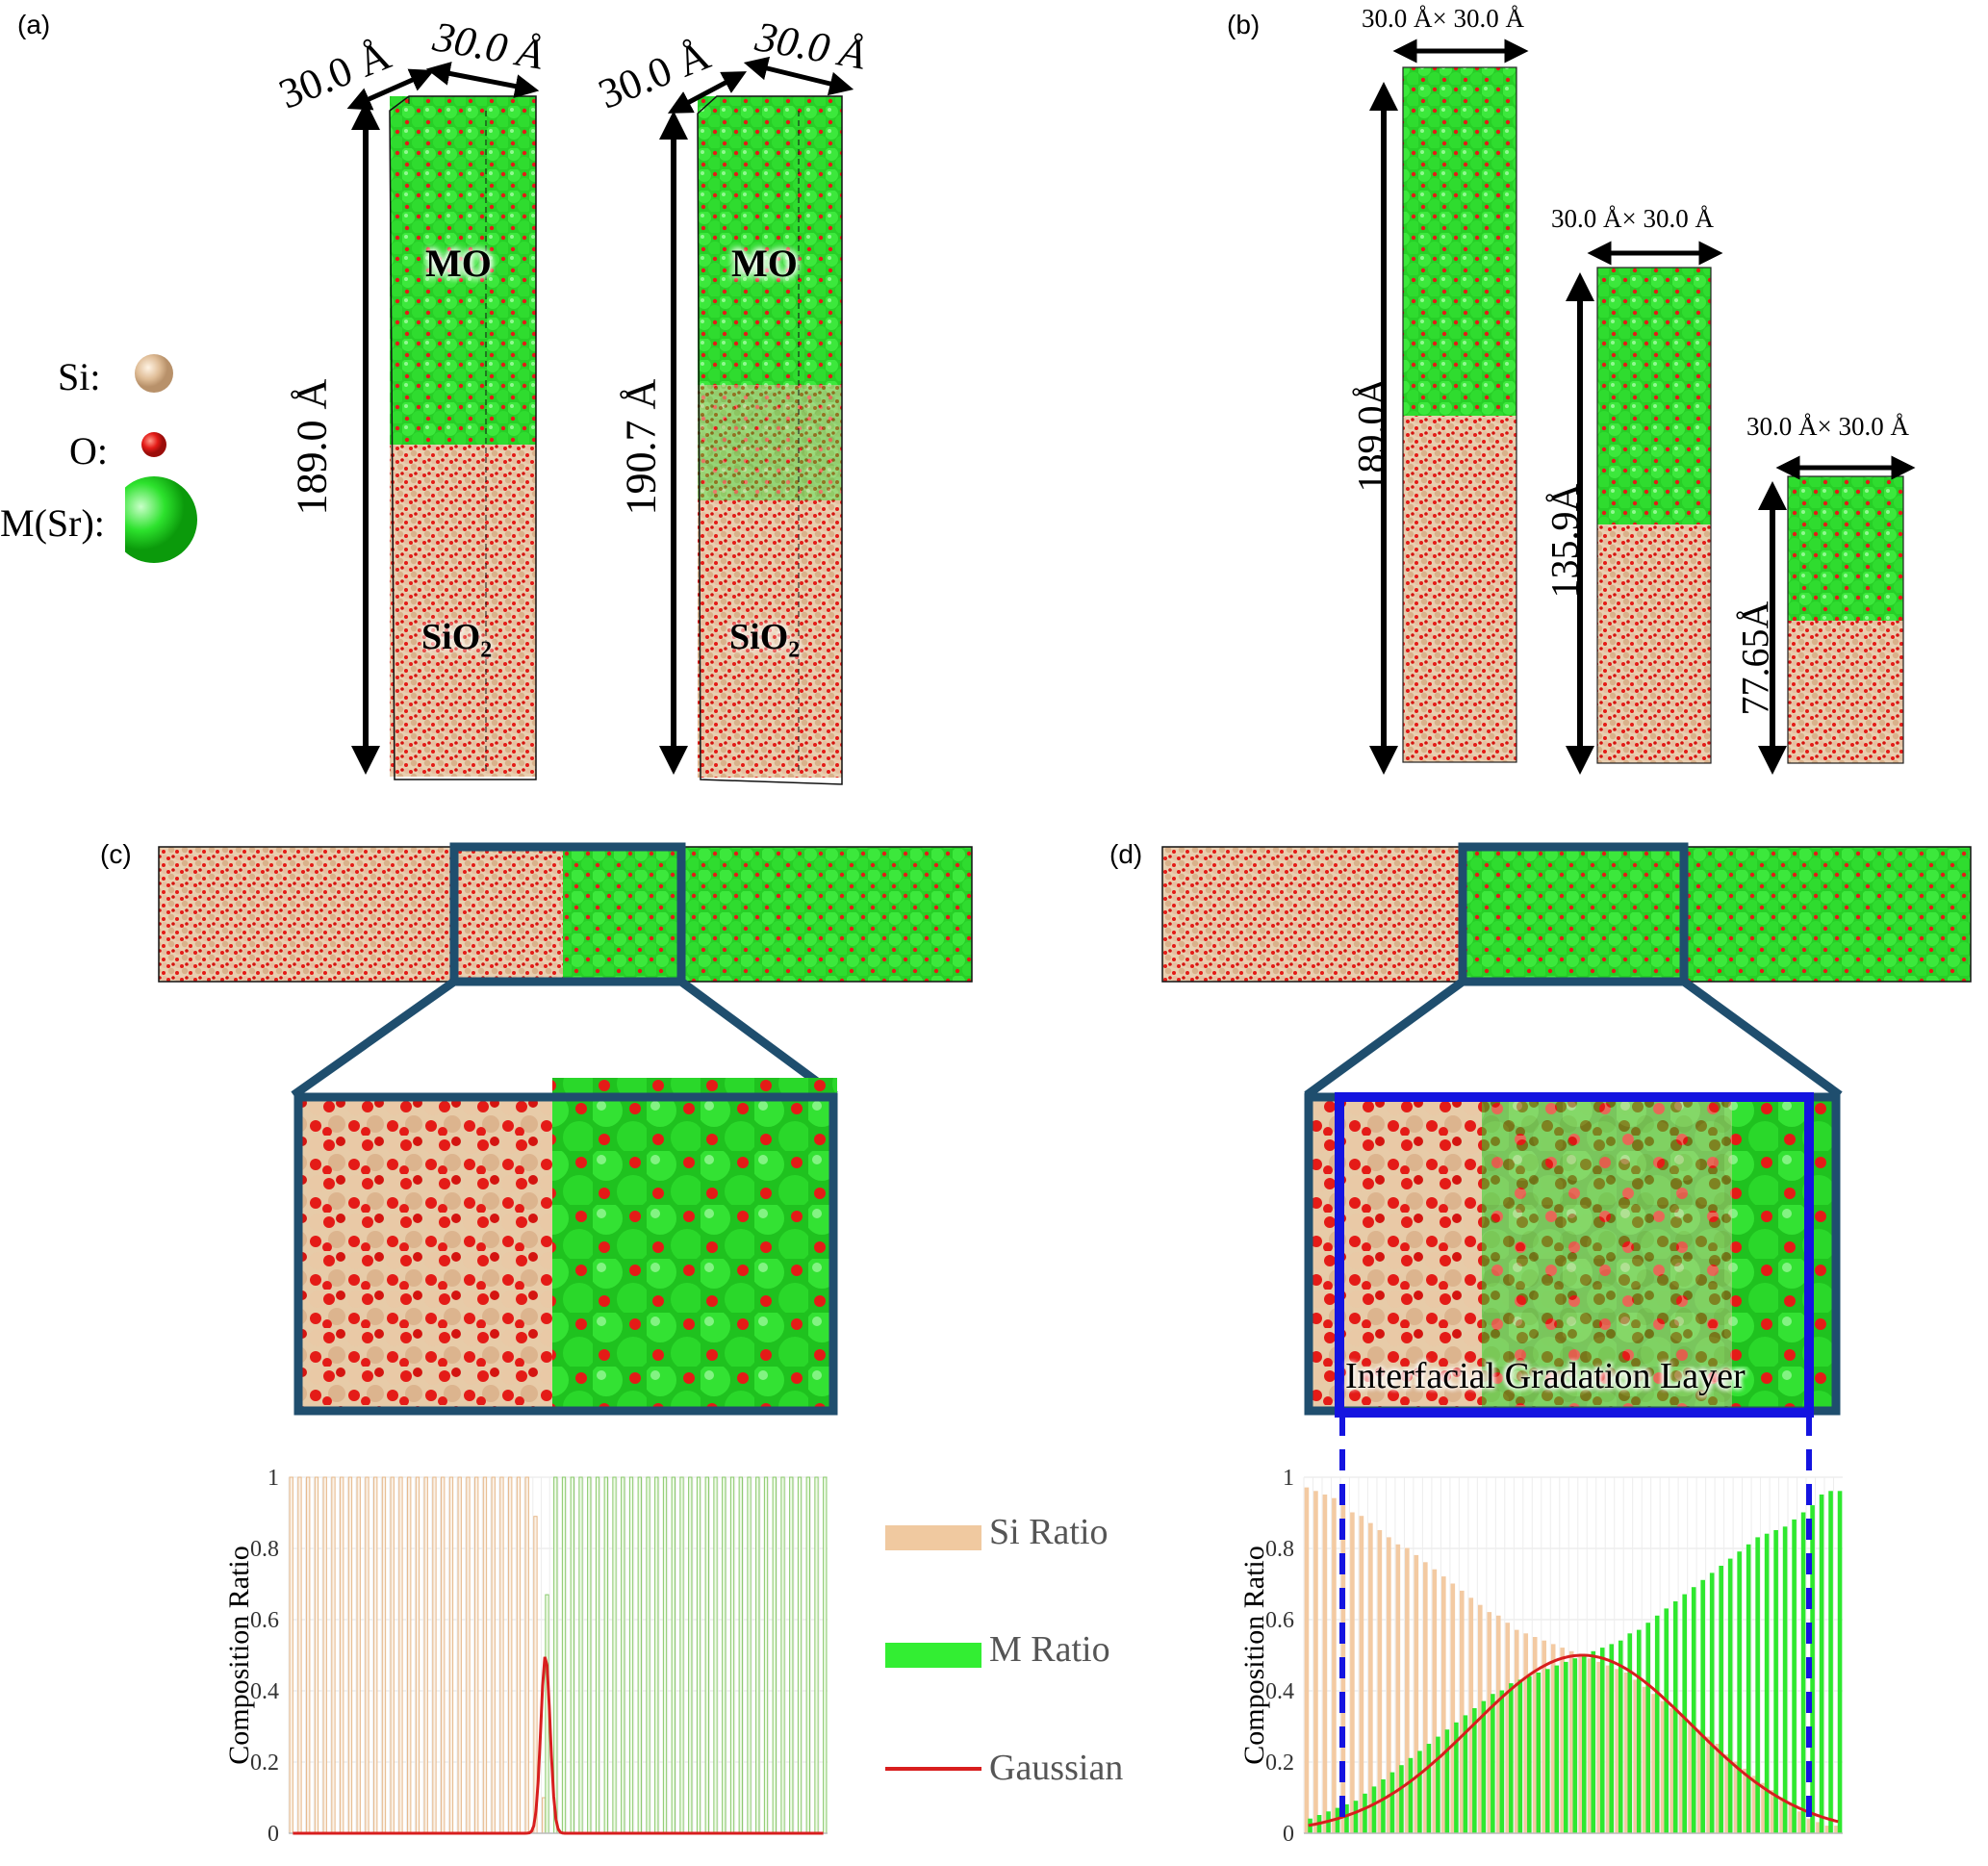  What do you see at coordinates (641, 447) in the screenshot?
I see `cell2-height-label: 190.7 Å` at bounding box center [641, 447].